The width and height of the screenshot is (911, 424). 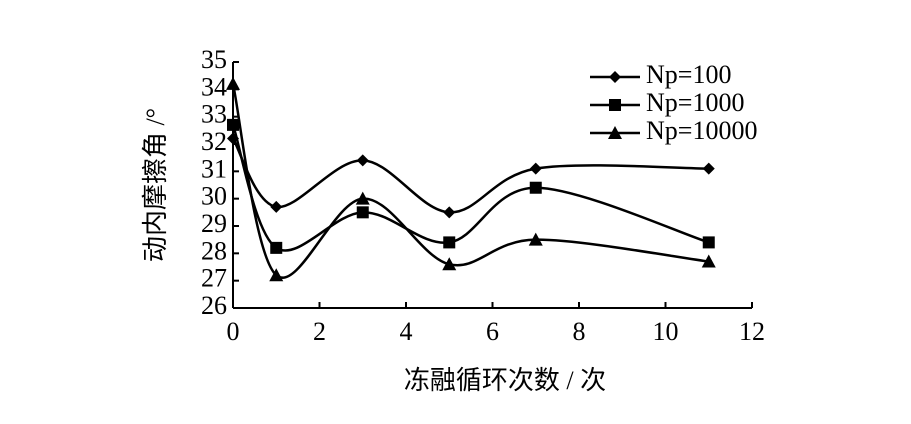 I want to click on y-tick-label: 31, so click(x=214, y=168).